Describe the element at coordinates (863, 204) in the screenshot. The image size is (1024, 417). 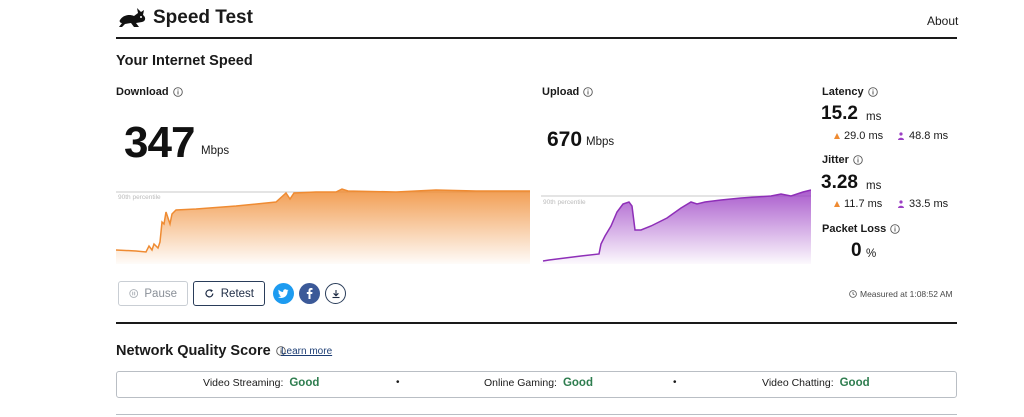
I see `jitter-download-value: 11.7 ms` at that location.